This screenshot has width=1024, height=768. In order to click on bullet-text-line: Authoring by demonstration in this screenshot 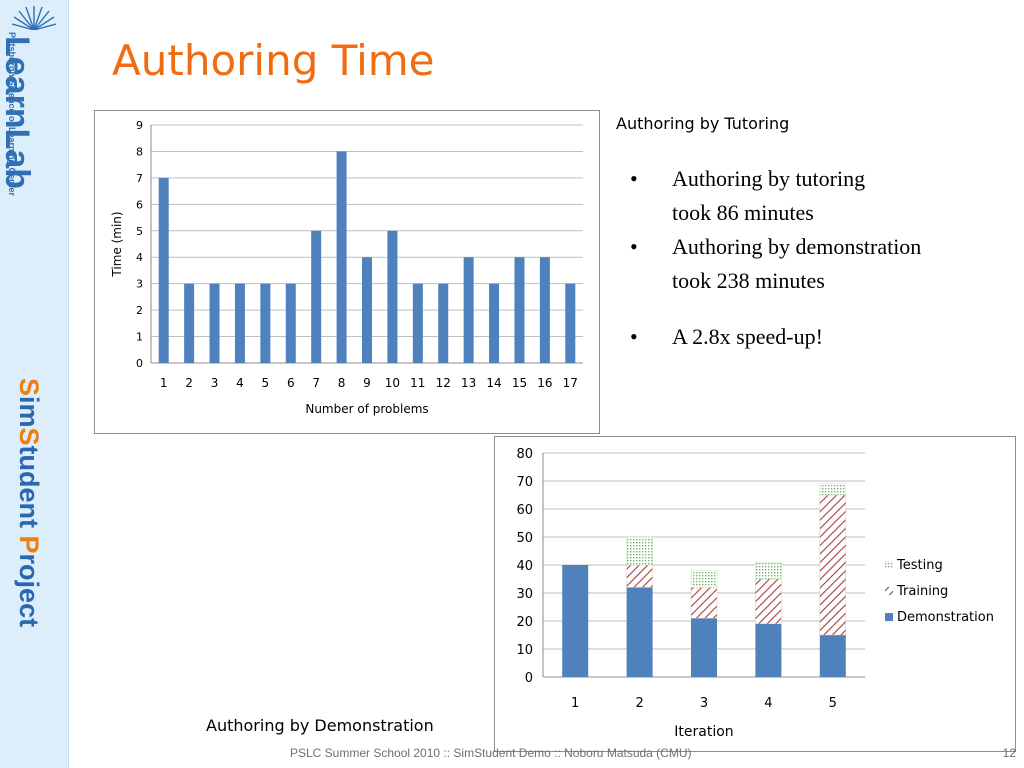, I will do `click(797, 246)`.